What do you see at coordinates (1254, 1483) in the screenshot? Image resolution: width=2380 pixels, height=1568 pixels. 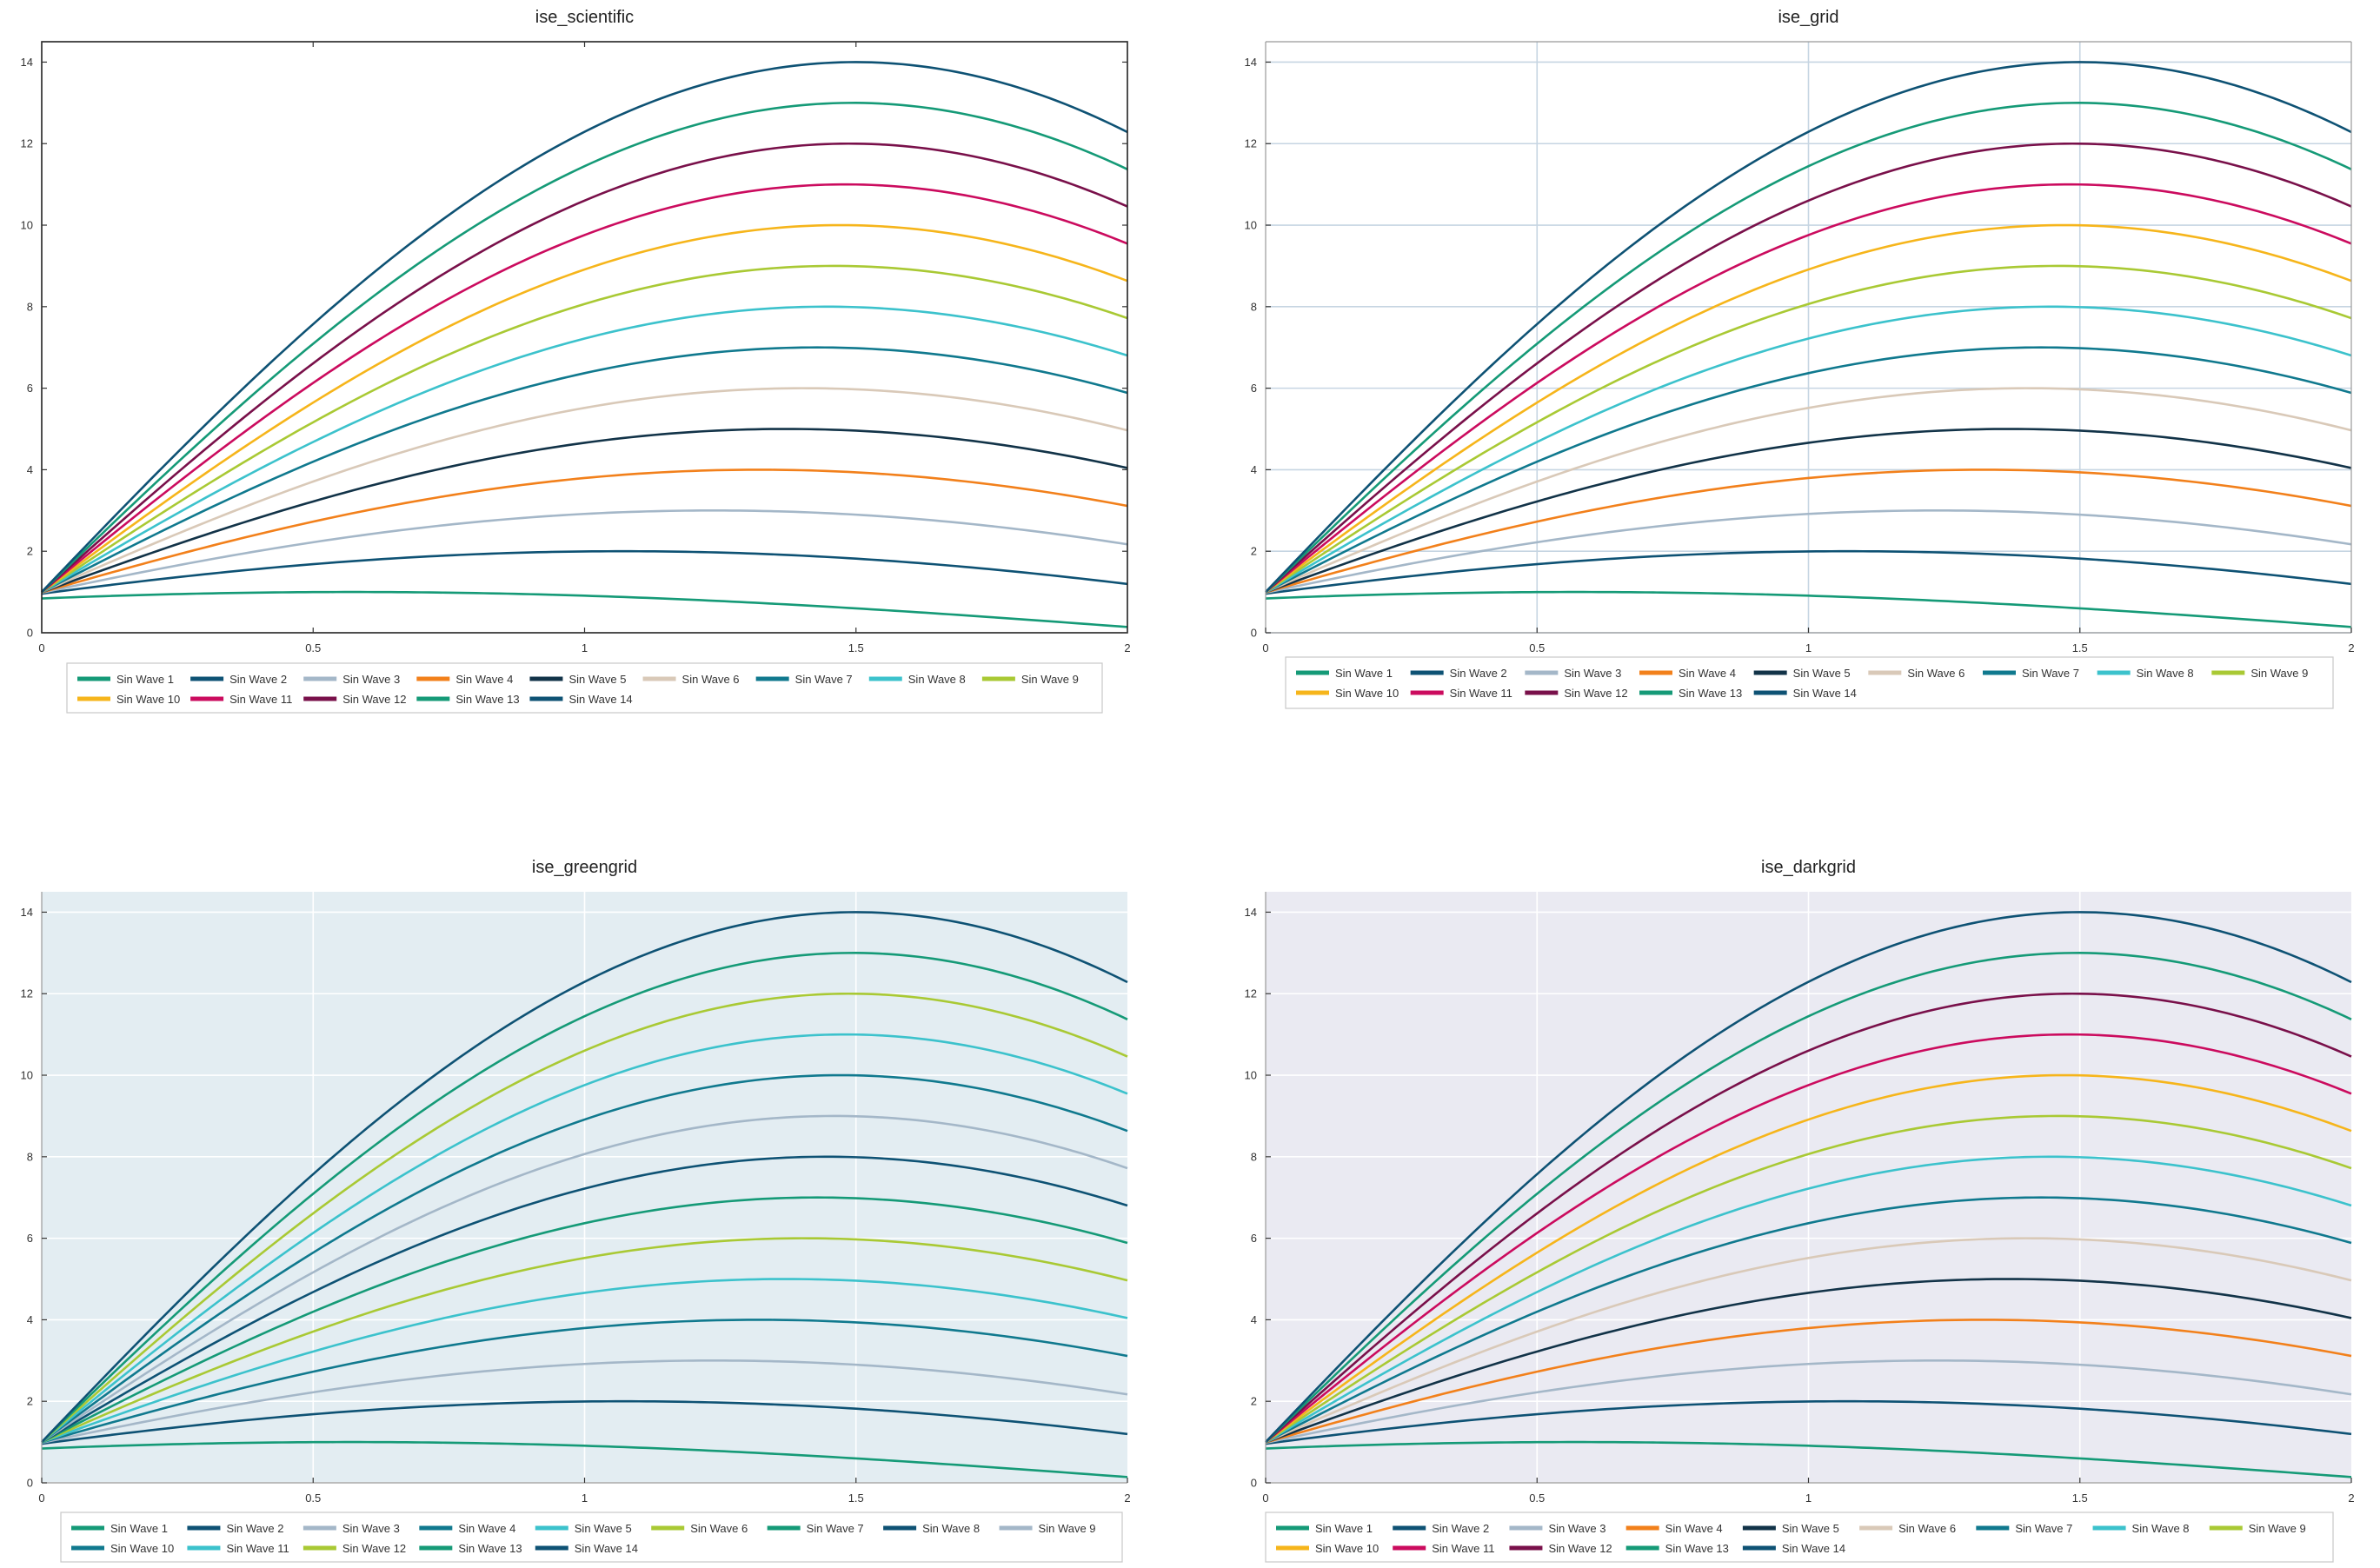 I see `y-tick-label: 0` at bounding box center [1254, 1483].